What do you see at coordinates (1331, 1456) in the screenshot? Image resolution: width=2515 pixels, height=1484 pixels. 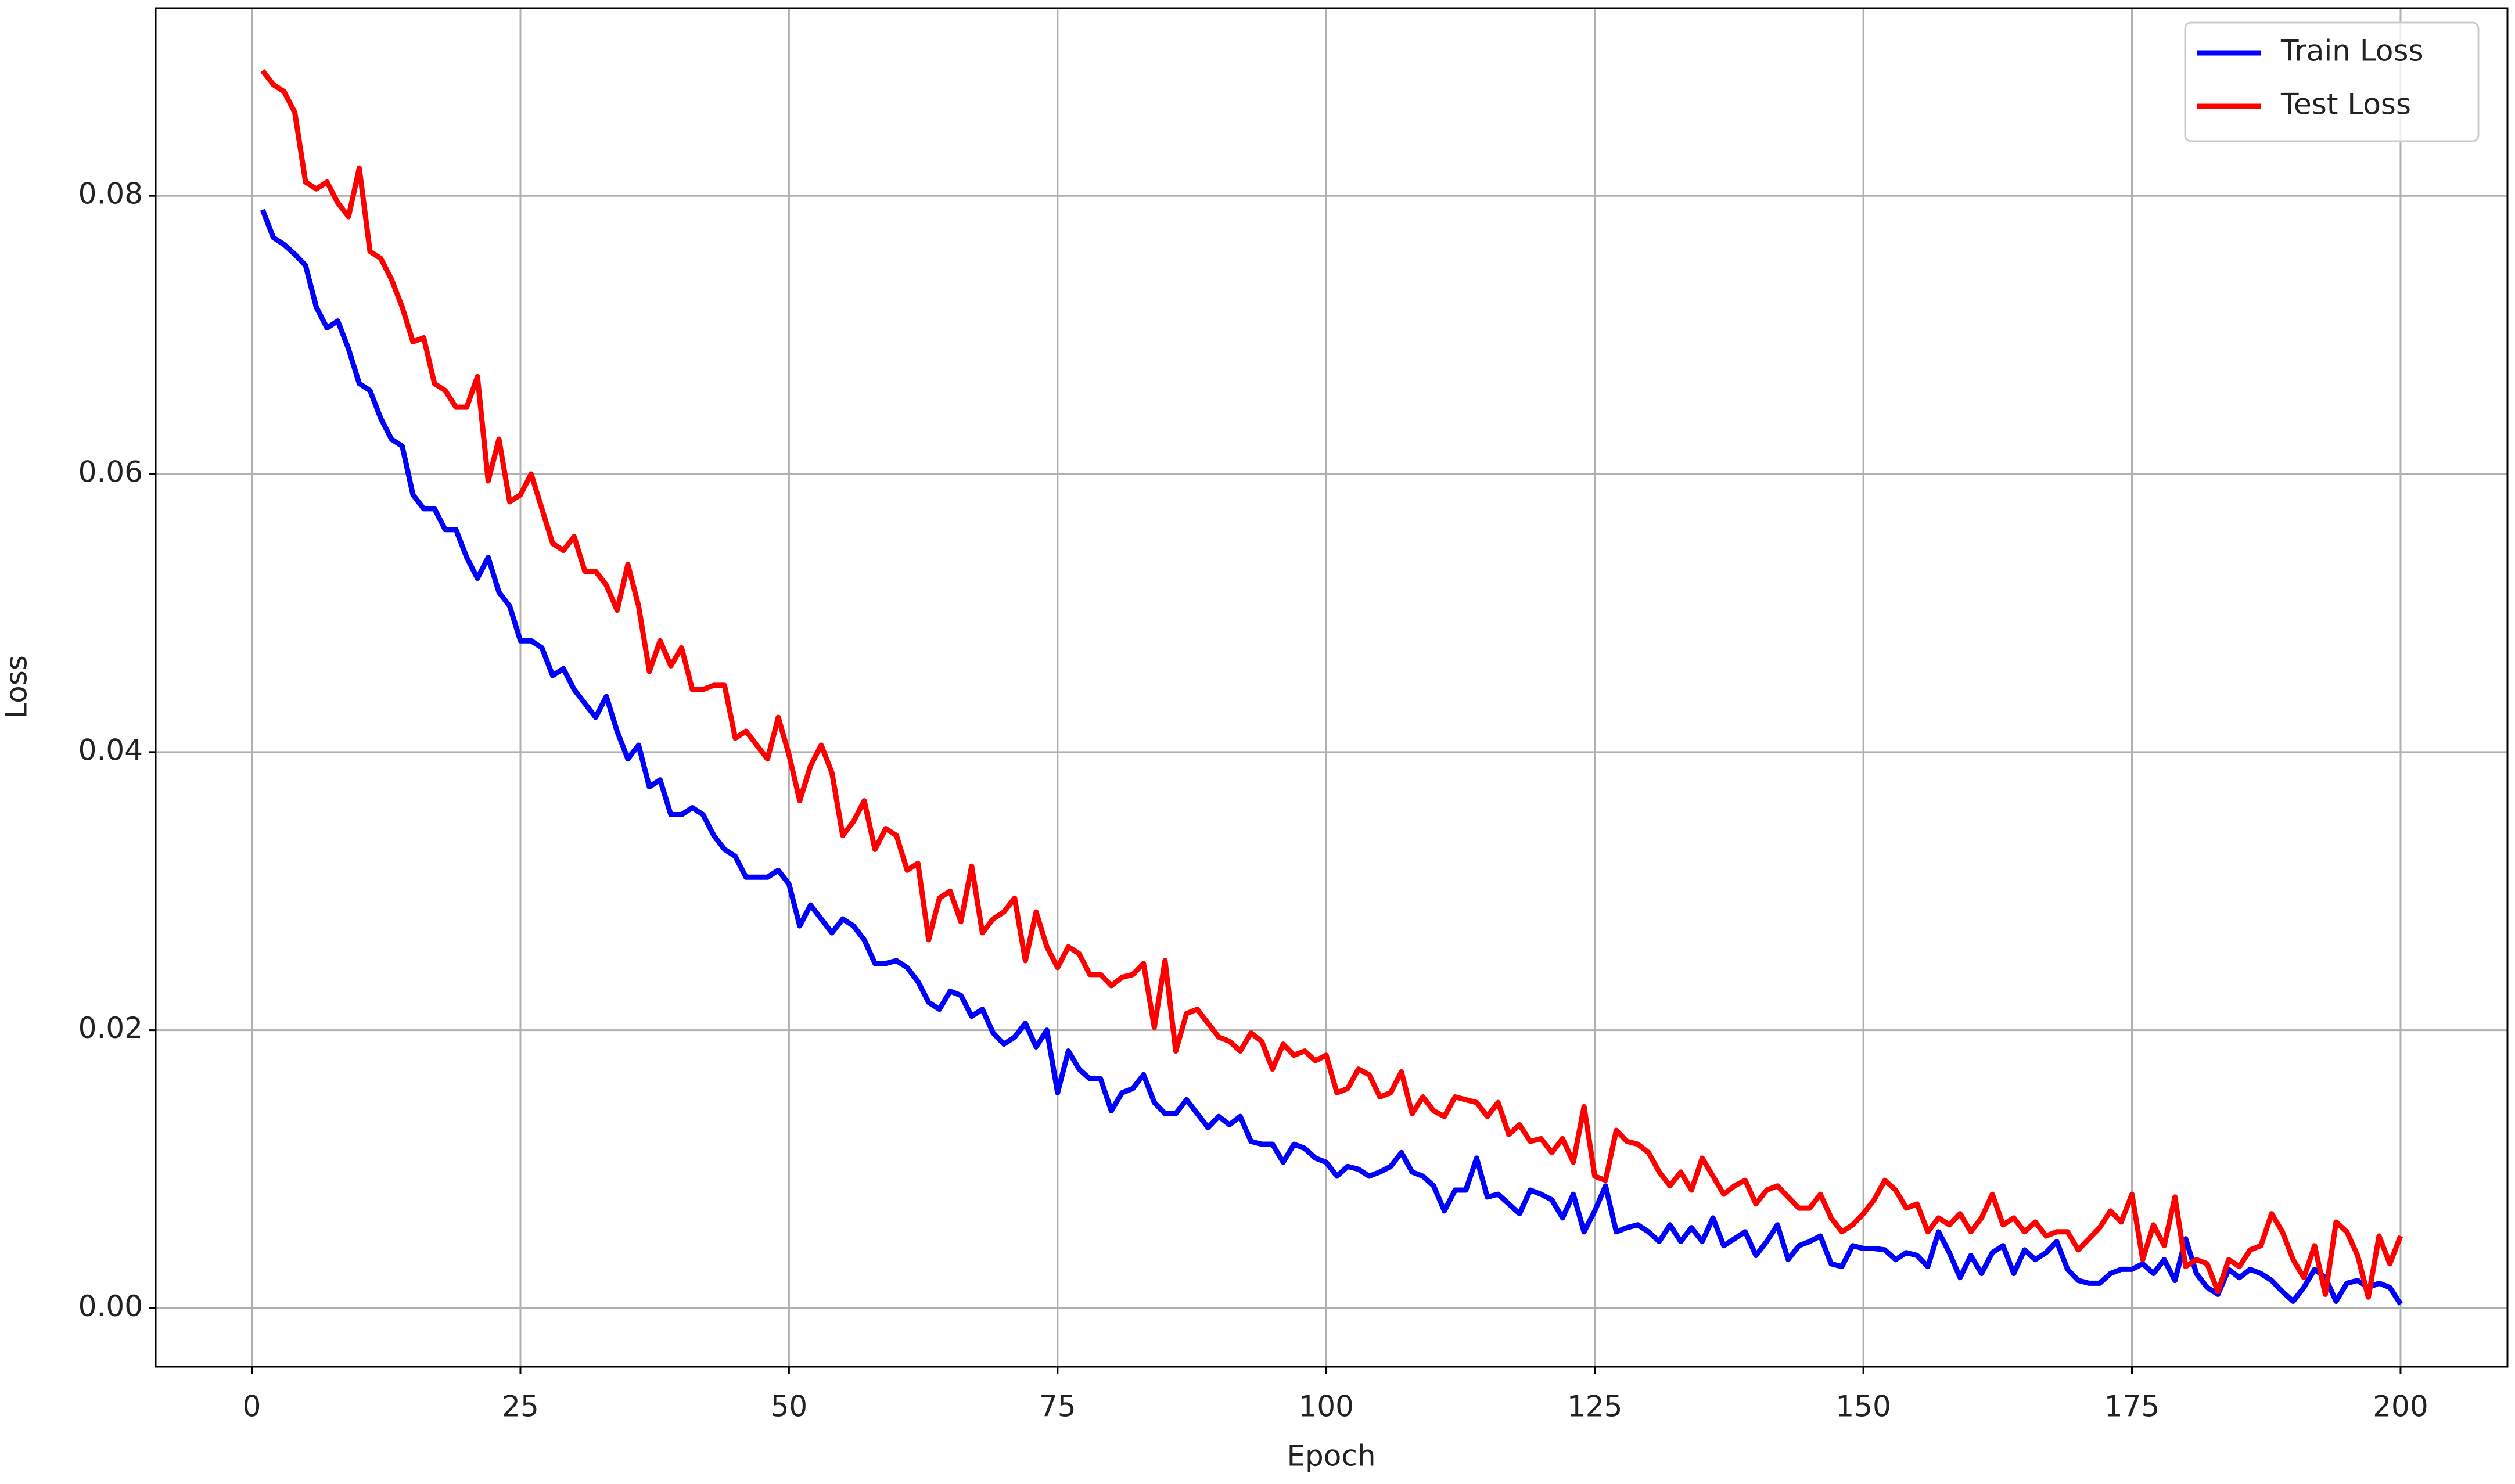 I see `x-axis-label: Epoch` at bounding box center [1331, 1456].